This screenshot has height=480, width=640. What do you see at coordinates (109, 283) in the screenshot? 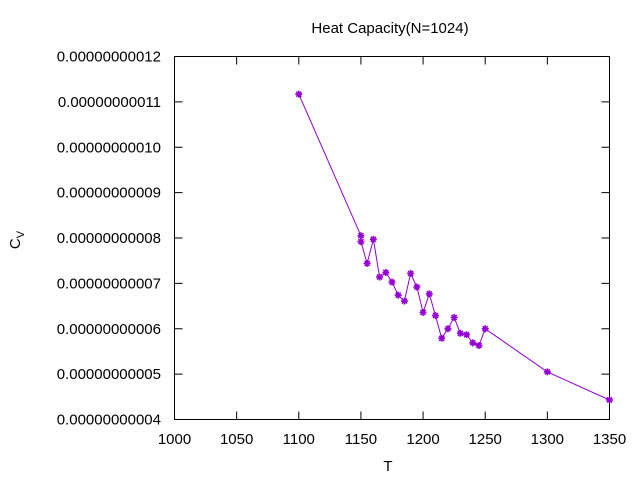
I see `y-tick-label: 0.00000000007` at bounding box center [109, 283].